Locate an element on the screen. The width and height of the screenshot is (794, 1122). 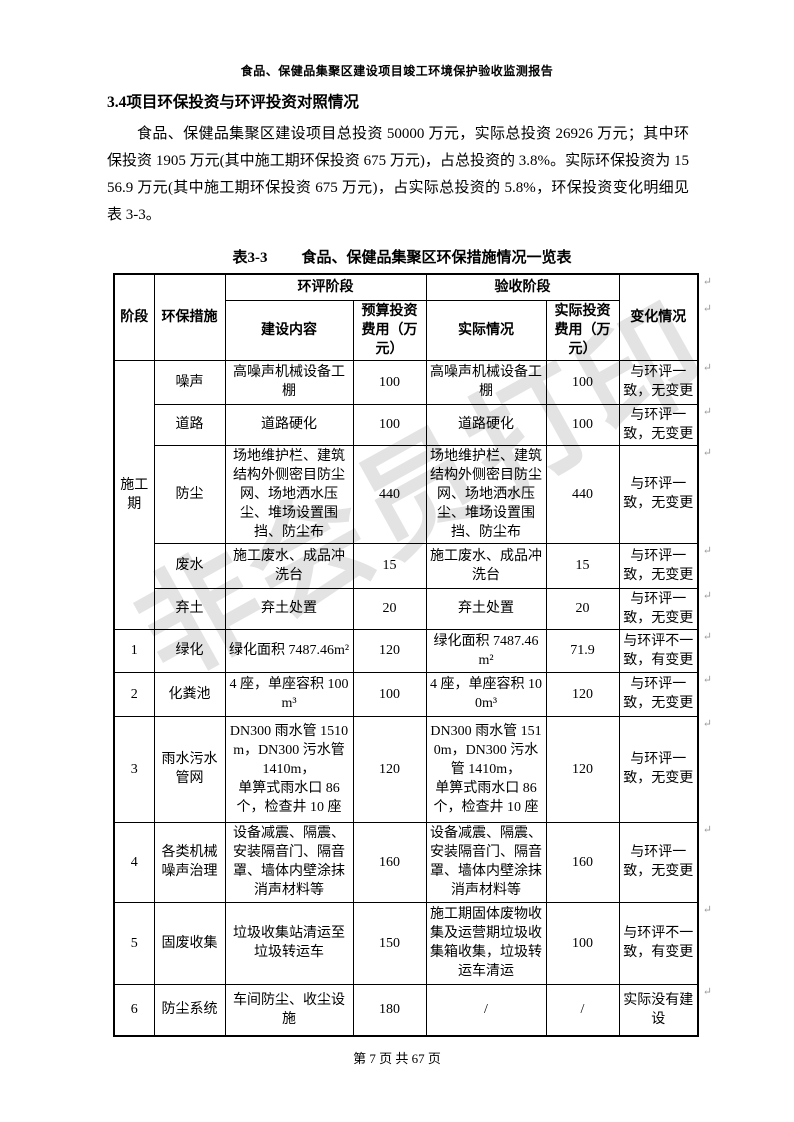
header-change-label: 变化情况 is located at coordinates (658, 317).